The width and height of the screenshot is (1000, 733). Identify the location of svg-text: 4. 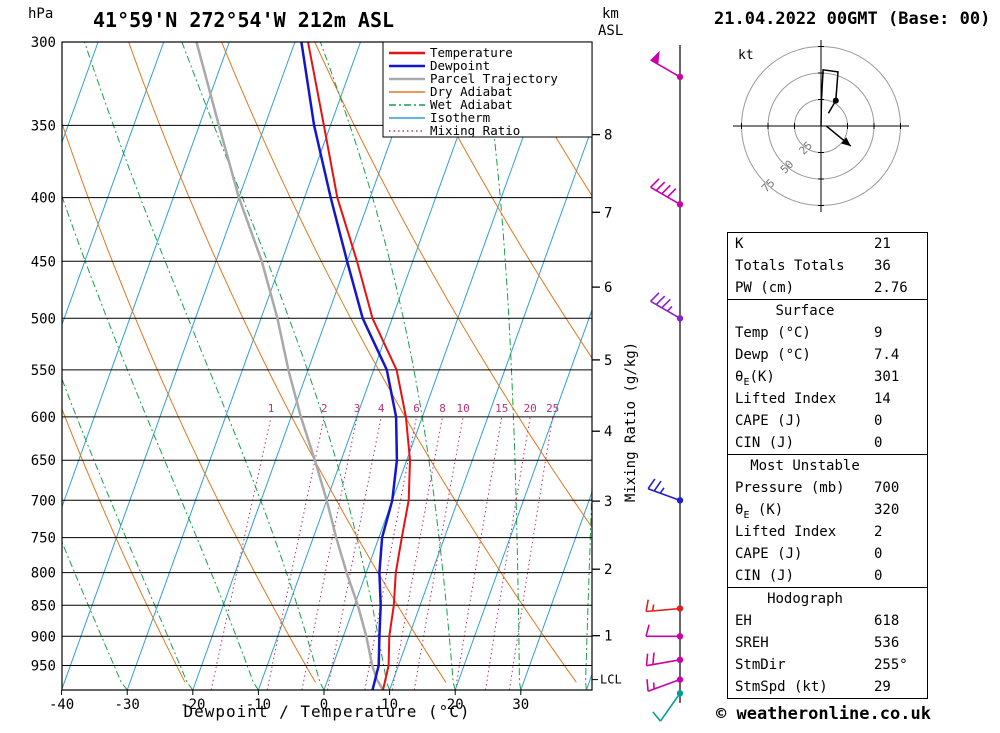
(608, 432).